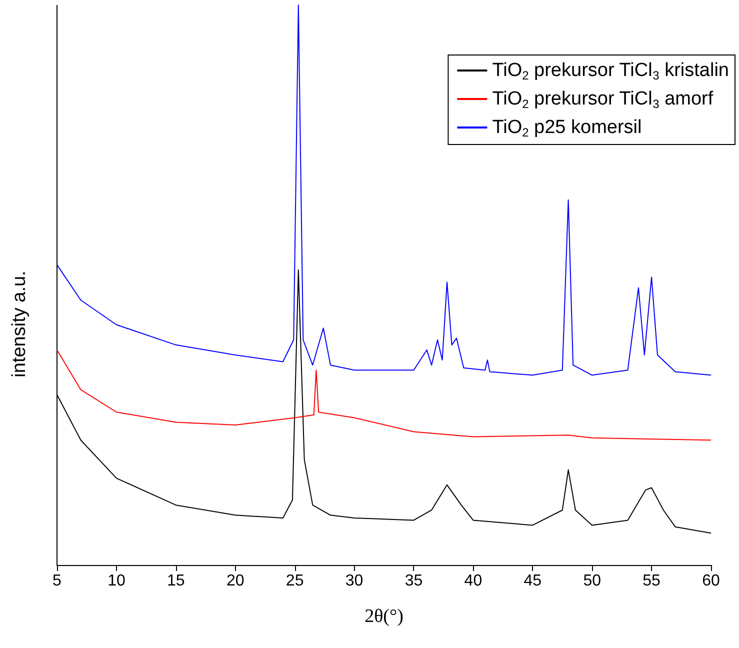  Describe the element at coordinates (384, 616) in the screenshot. I see `x-axis-title: 2θ(°)` at that location.